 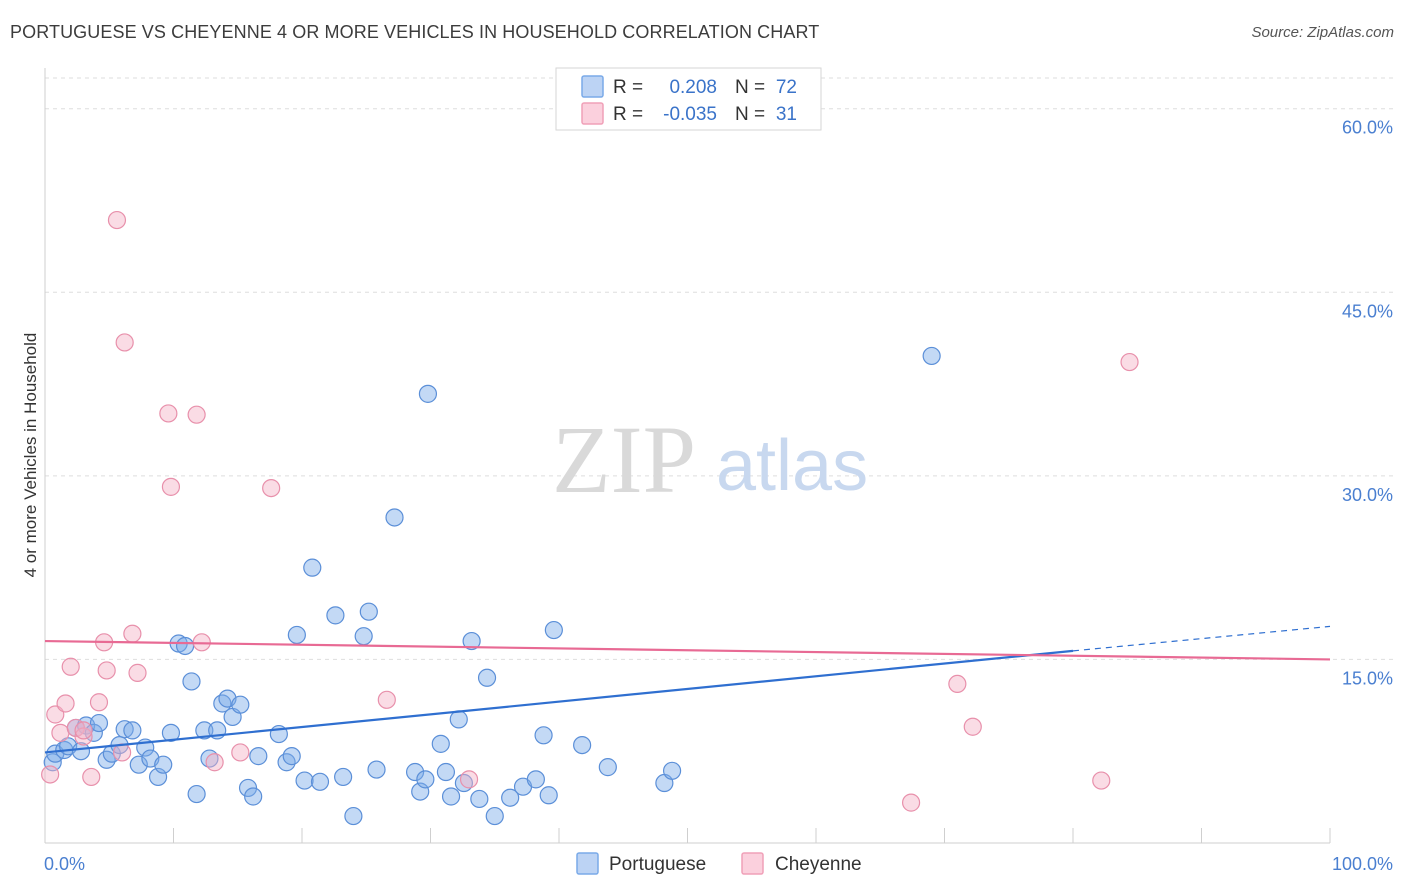 What do you see at coordinates (710, 459) in the screenshot?
I see `watermark: ZIP atlas` at bounding box center [710, 459].